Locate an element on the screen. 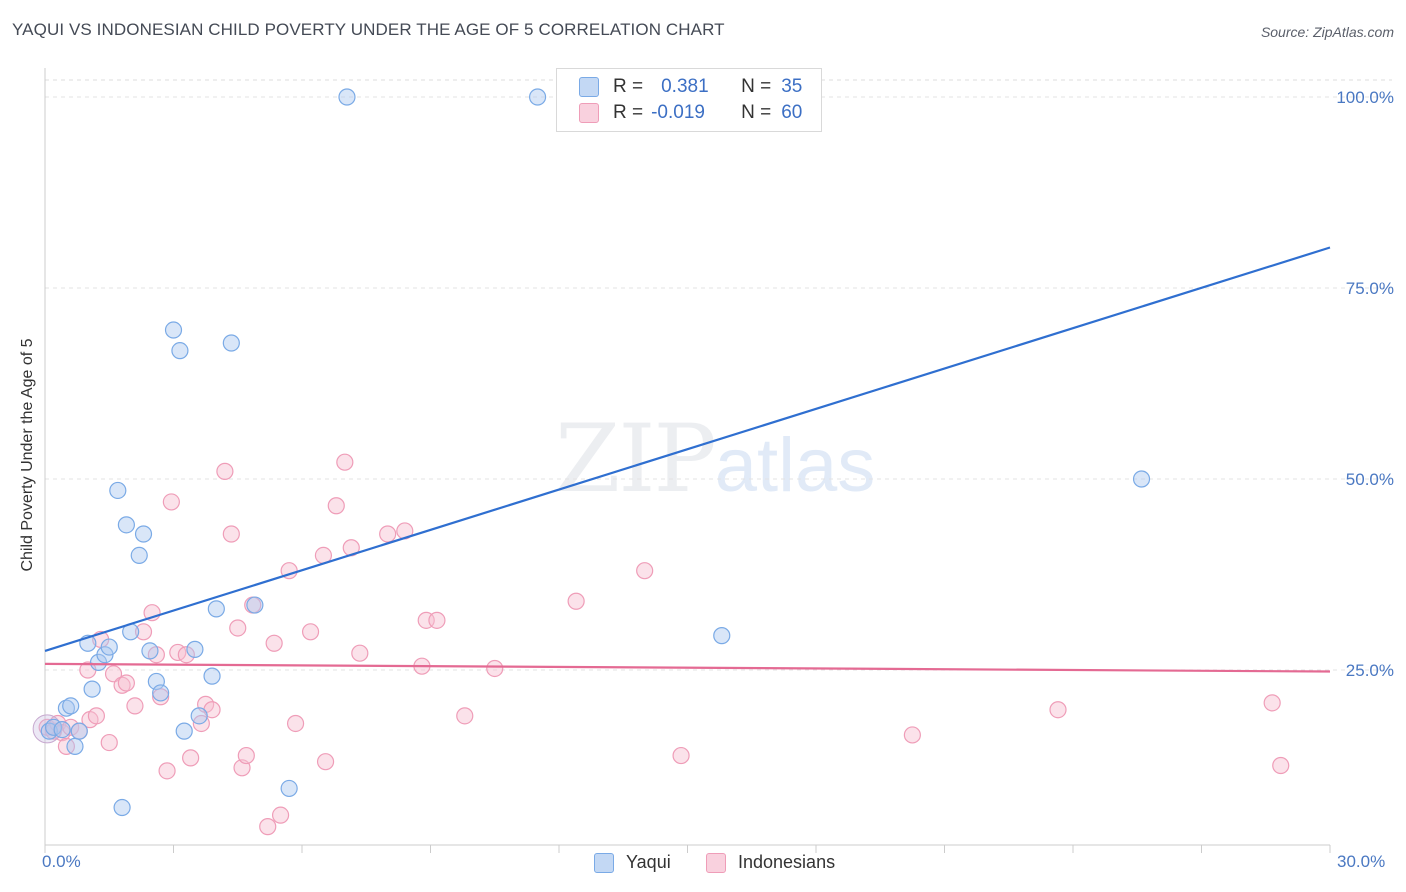 The height and width of the screenshot is (892, 1406). correlation-legend: R = 0.381 N = 35 R = -0.019 N = 60 is located at coordinates (689, 100).